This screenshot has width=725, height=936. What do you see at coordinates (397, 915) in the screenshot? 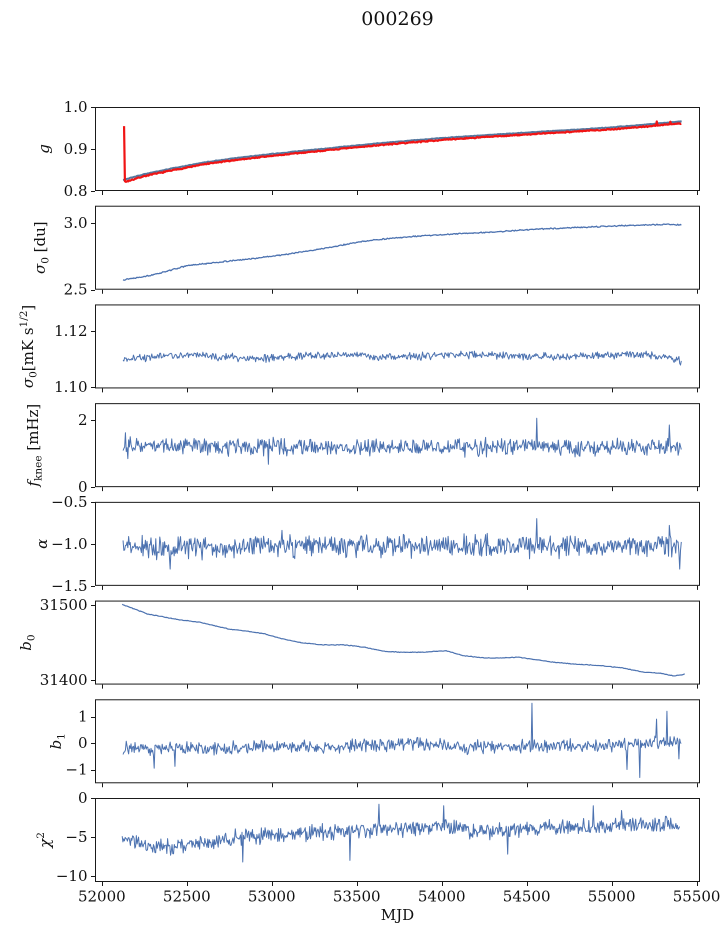
I see `x-axis-label: MJD` at bounding box center [397, 915].